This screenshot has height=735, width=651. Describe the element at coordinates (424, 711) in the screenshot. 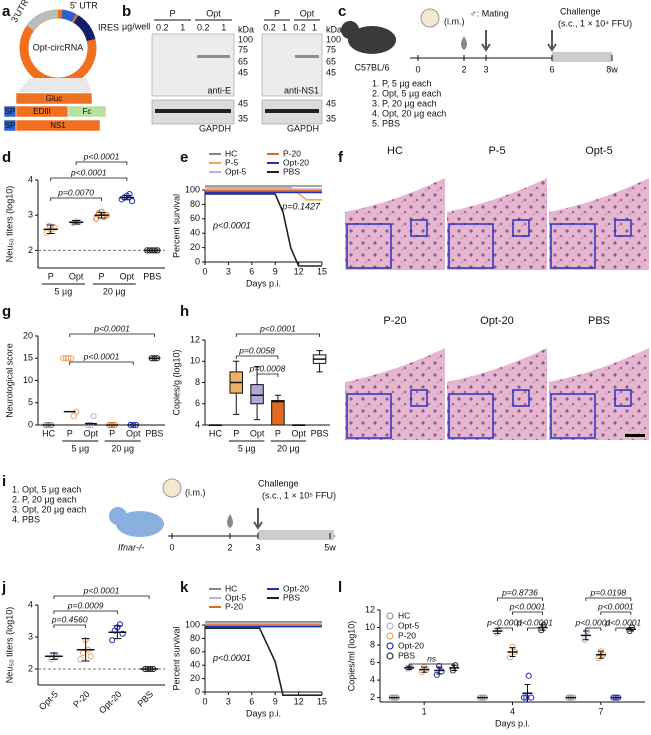

I see `x-tick-label: 1` at that location.